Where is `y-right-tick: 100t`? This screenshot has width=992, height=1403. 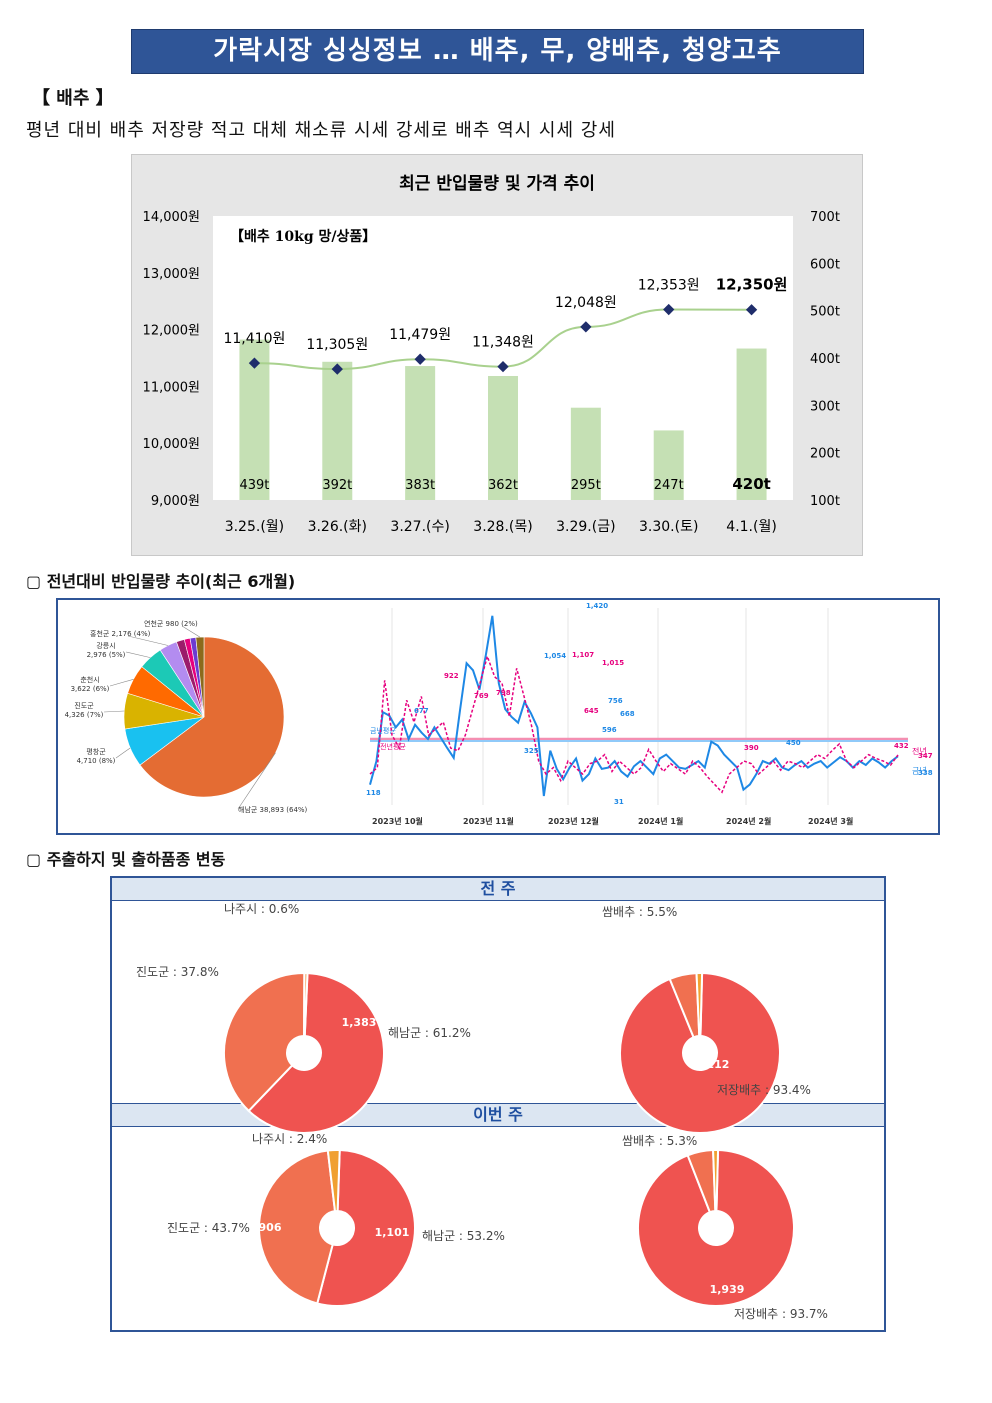
y-right-tick: 100t is located at coordinates (825, 501).